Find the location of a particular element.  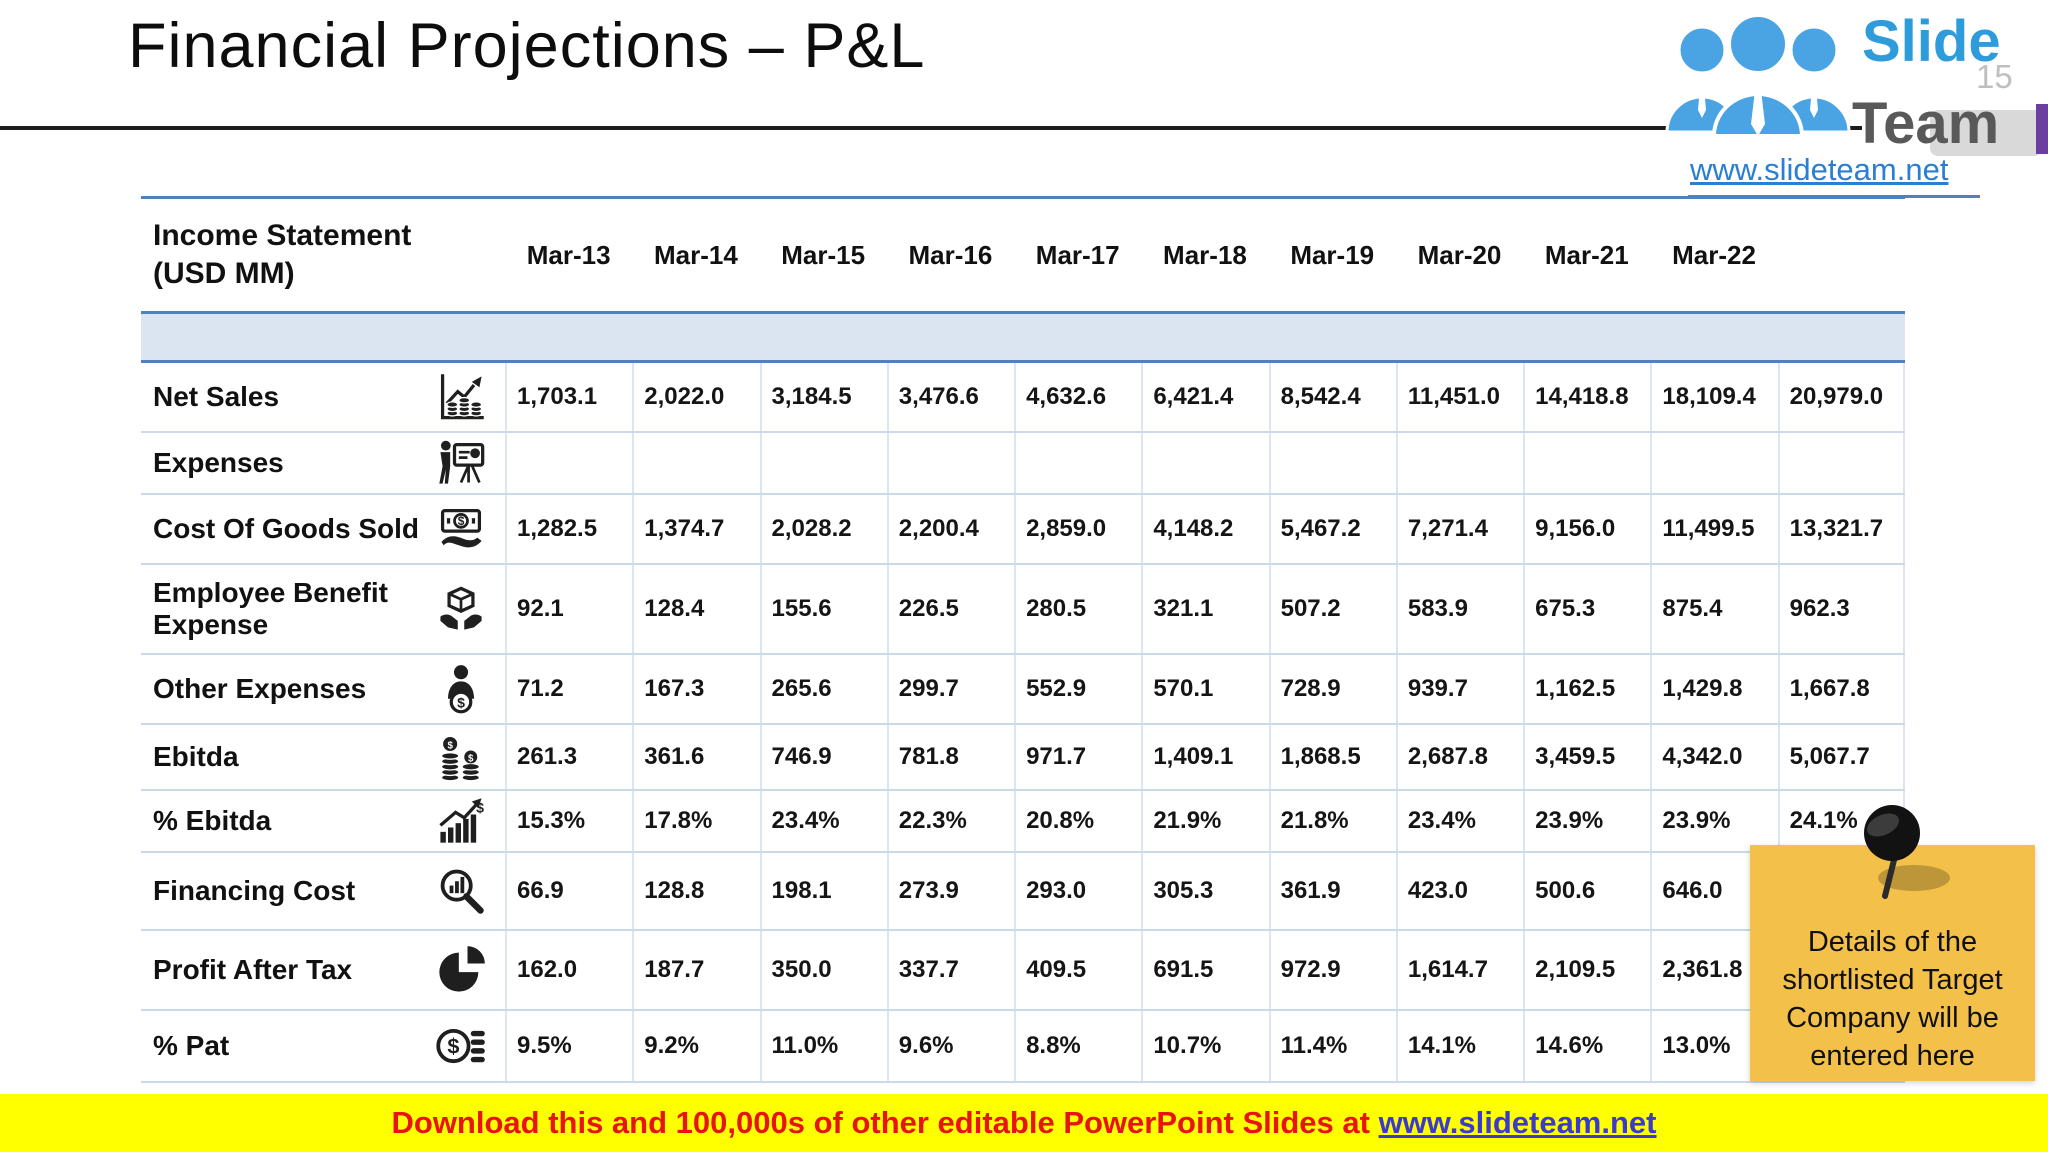

table-cell: 155.6 is located at coordinates (823, 609).